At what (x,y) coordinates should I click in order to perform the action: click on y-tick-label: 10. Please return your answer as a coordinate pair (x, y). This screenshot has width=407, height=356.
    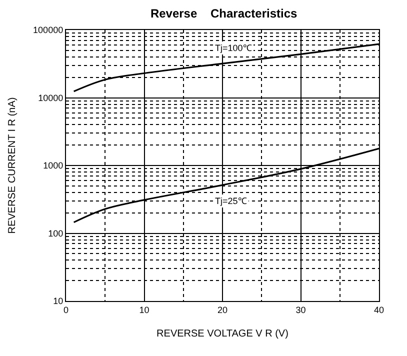
    Looking at the image, I should click on (58, 301).